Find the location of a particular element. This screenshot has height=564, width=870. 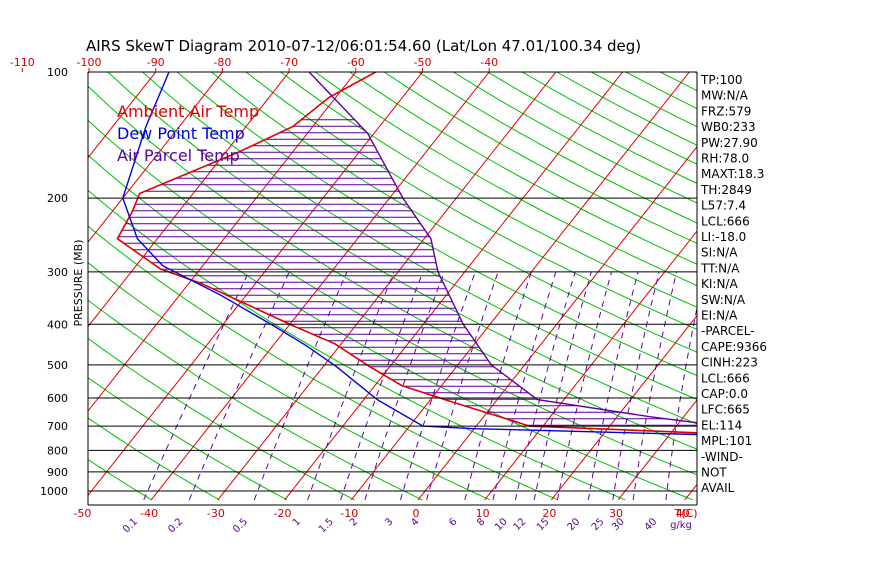

mixing-ratio-tick-label: 0.1 is located at coordinates (130, 525).